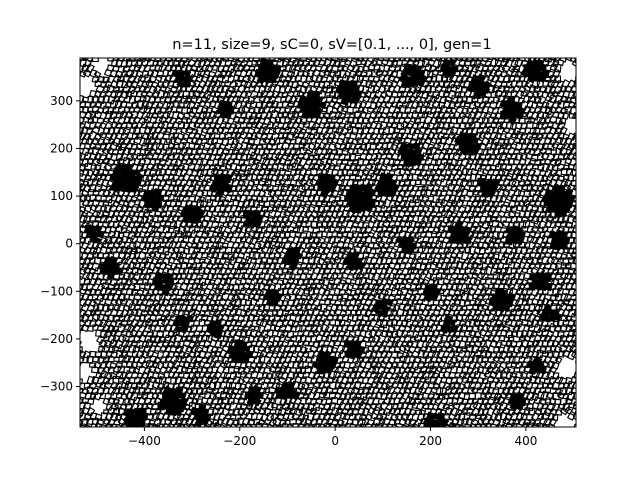  I want to click on y-tick-label: 0, so click(69, 244).